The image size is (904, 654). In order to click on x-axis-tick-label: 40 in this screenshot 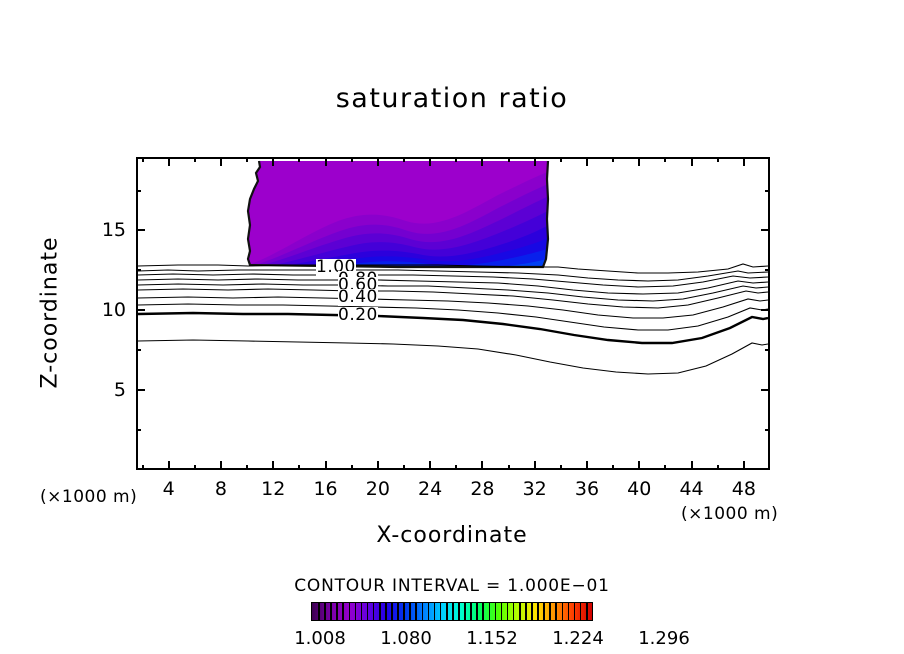, I will do `click(639, 489)`.